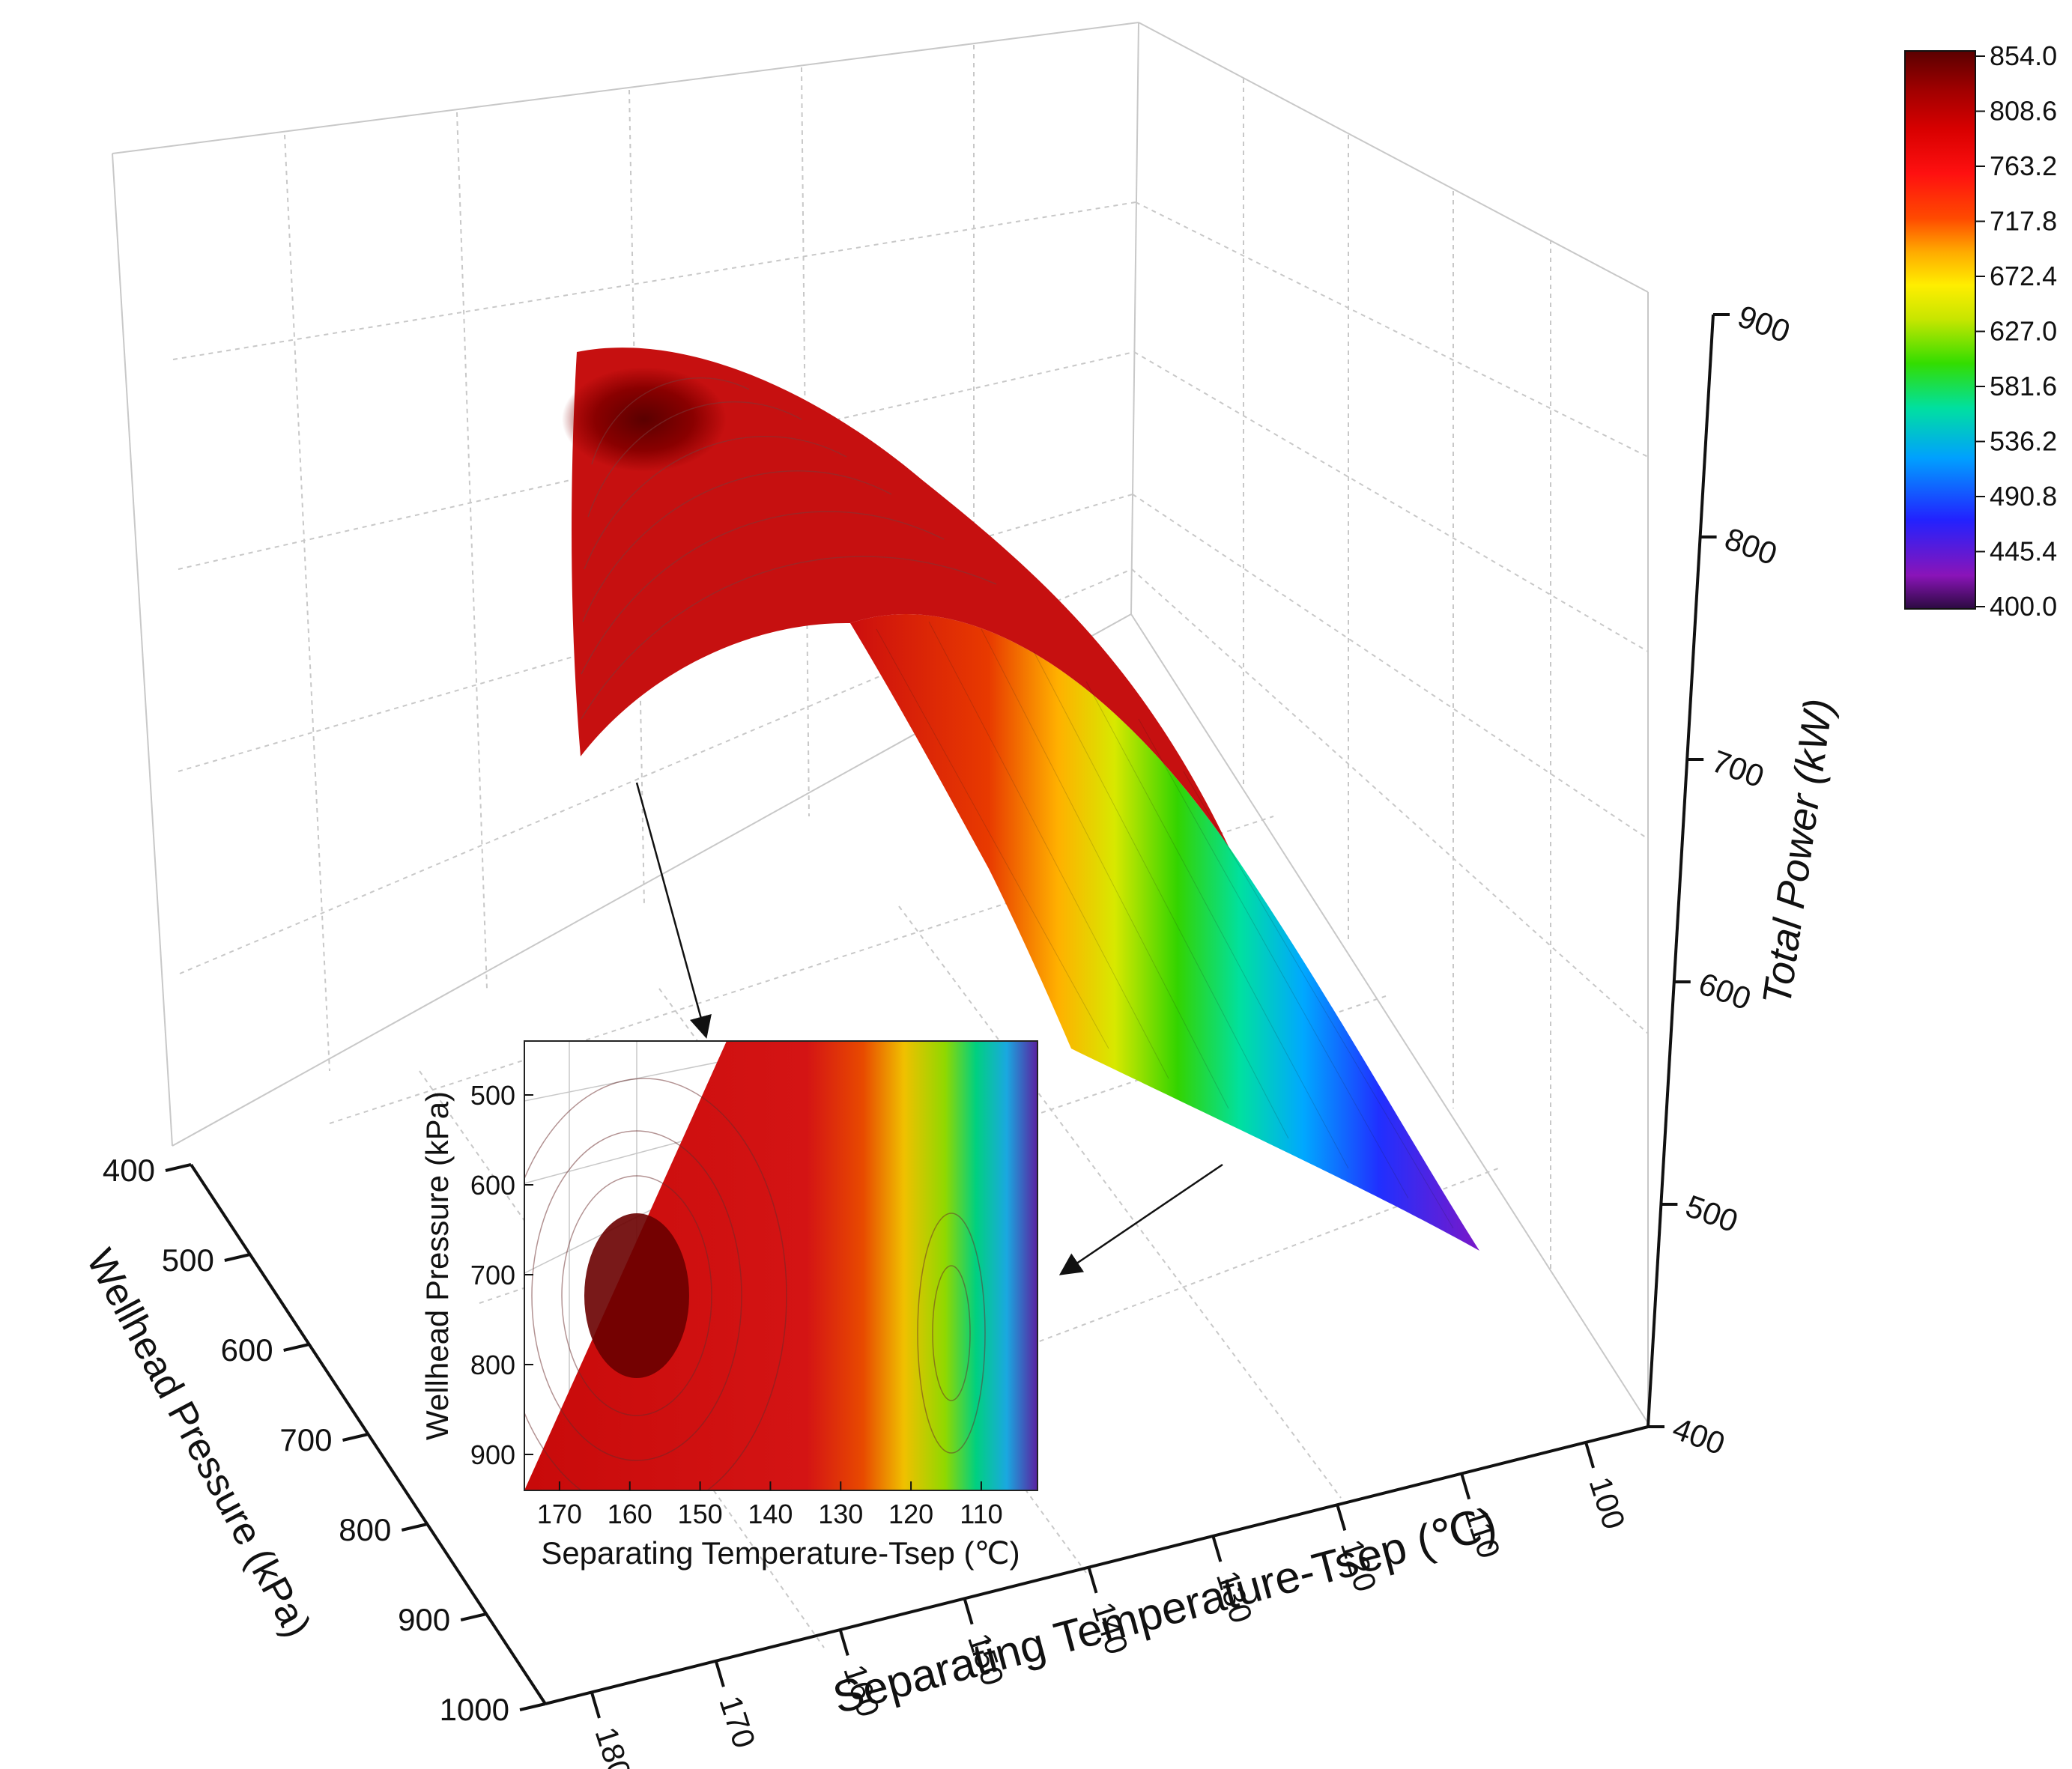 Image resolution: width=2072 pixels, height=1769 pixels. I want to click on inset-x-axis: 170 160 150 140 130 120 110, so click(770, 1505).